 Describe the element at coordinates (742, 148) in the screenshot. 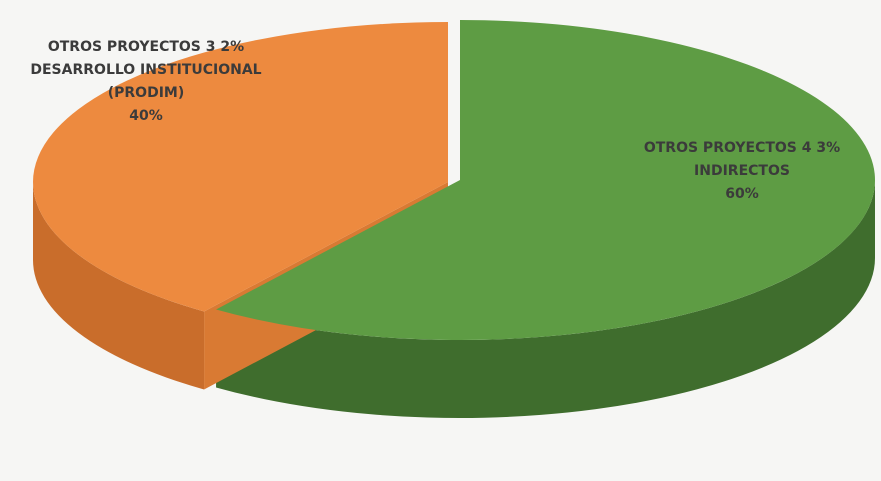

I see `slice-label-indirectos-category: OTROS PROYECTOS 4 3%` at that location.